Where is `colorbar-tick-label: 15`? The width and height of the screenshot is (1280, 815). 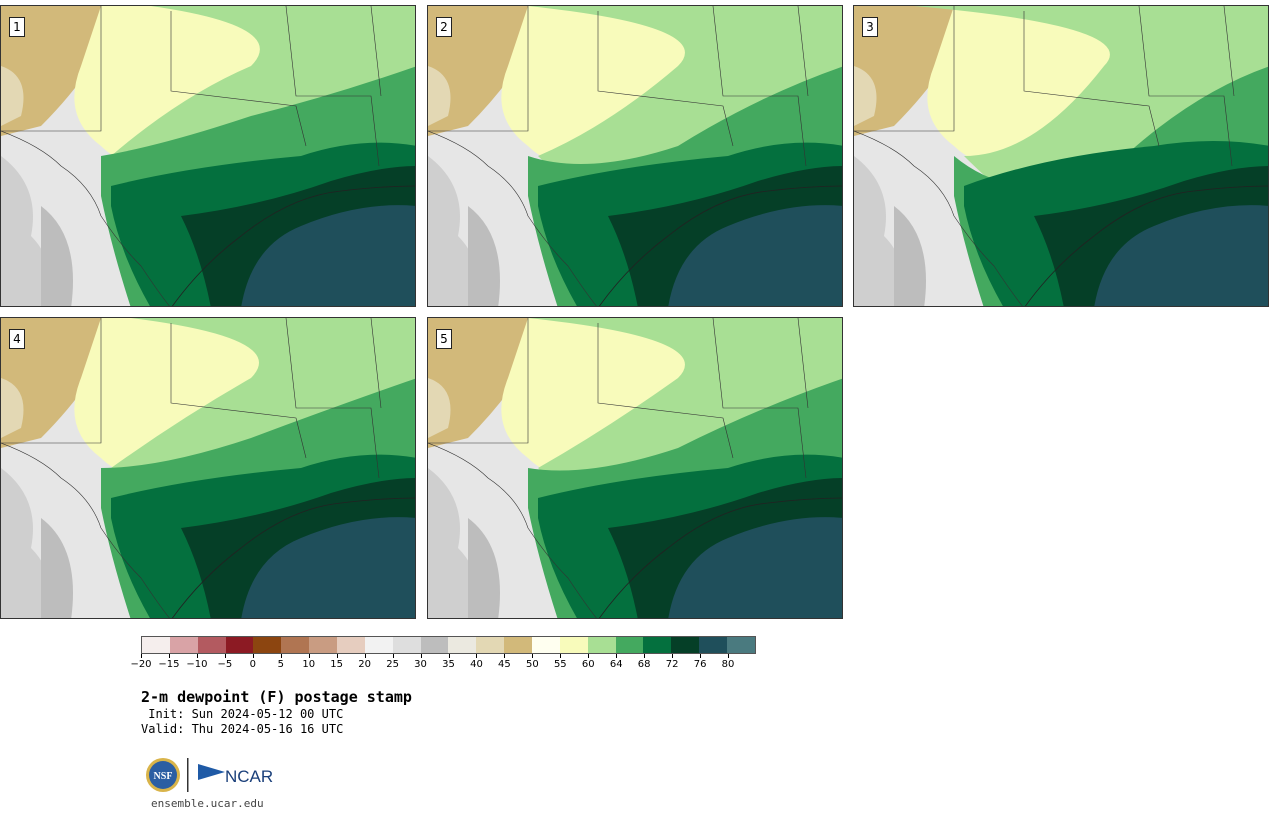
colorbar-tick-label: 15 is located at coordinates (337, 664).